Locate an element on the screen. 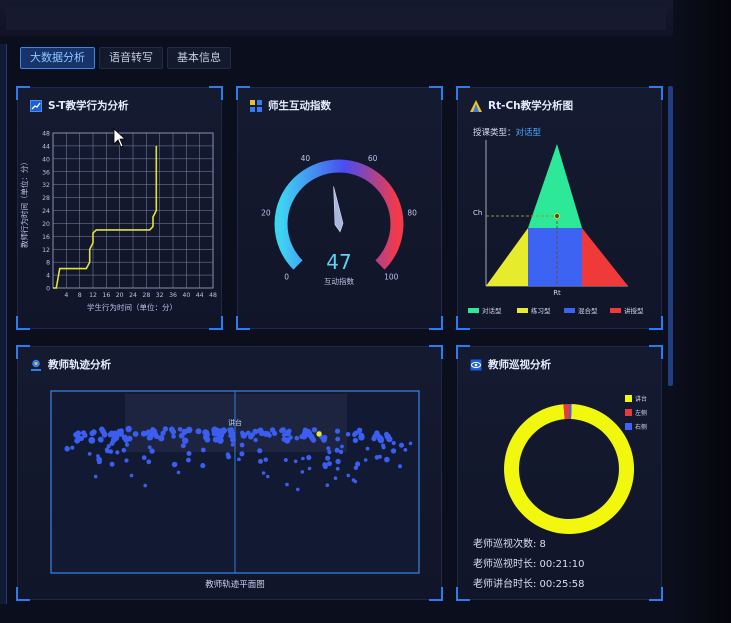 This screenshot has height=623, width=731. gauge-tick-label: 0 is located at coordinates (286, 276).